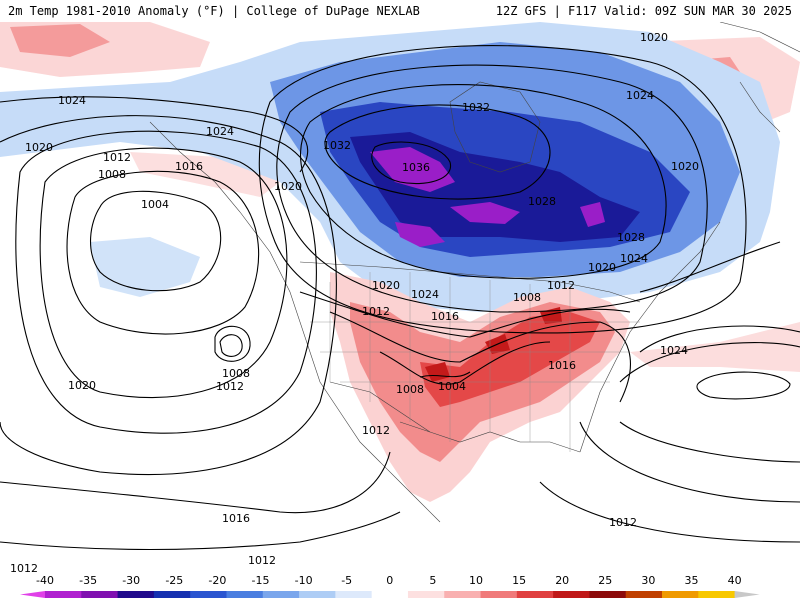  What do you see at coordinates (45, 580) in the screenshot?
I see `colorbar-tick-label: -40` at bounding box center [45, 580].